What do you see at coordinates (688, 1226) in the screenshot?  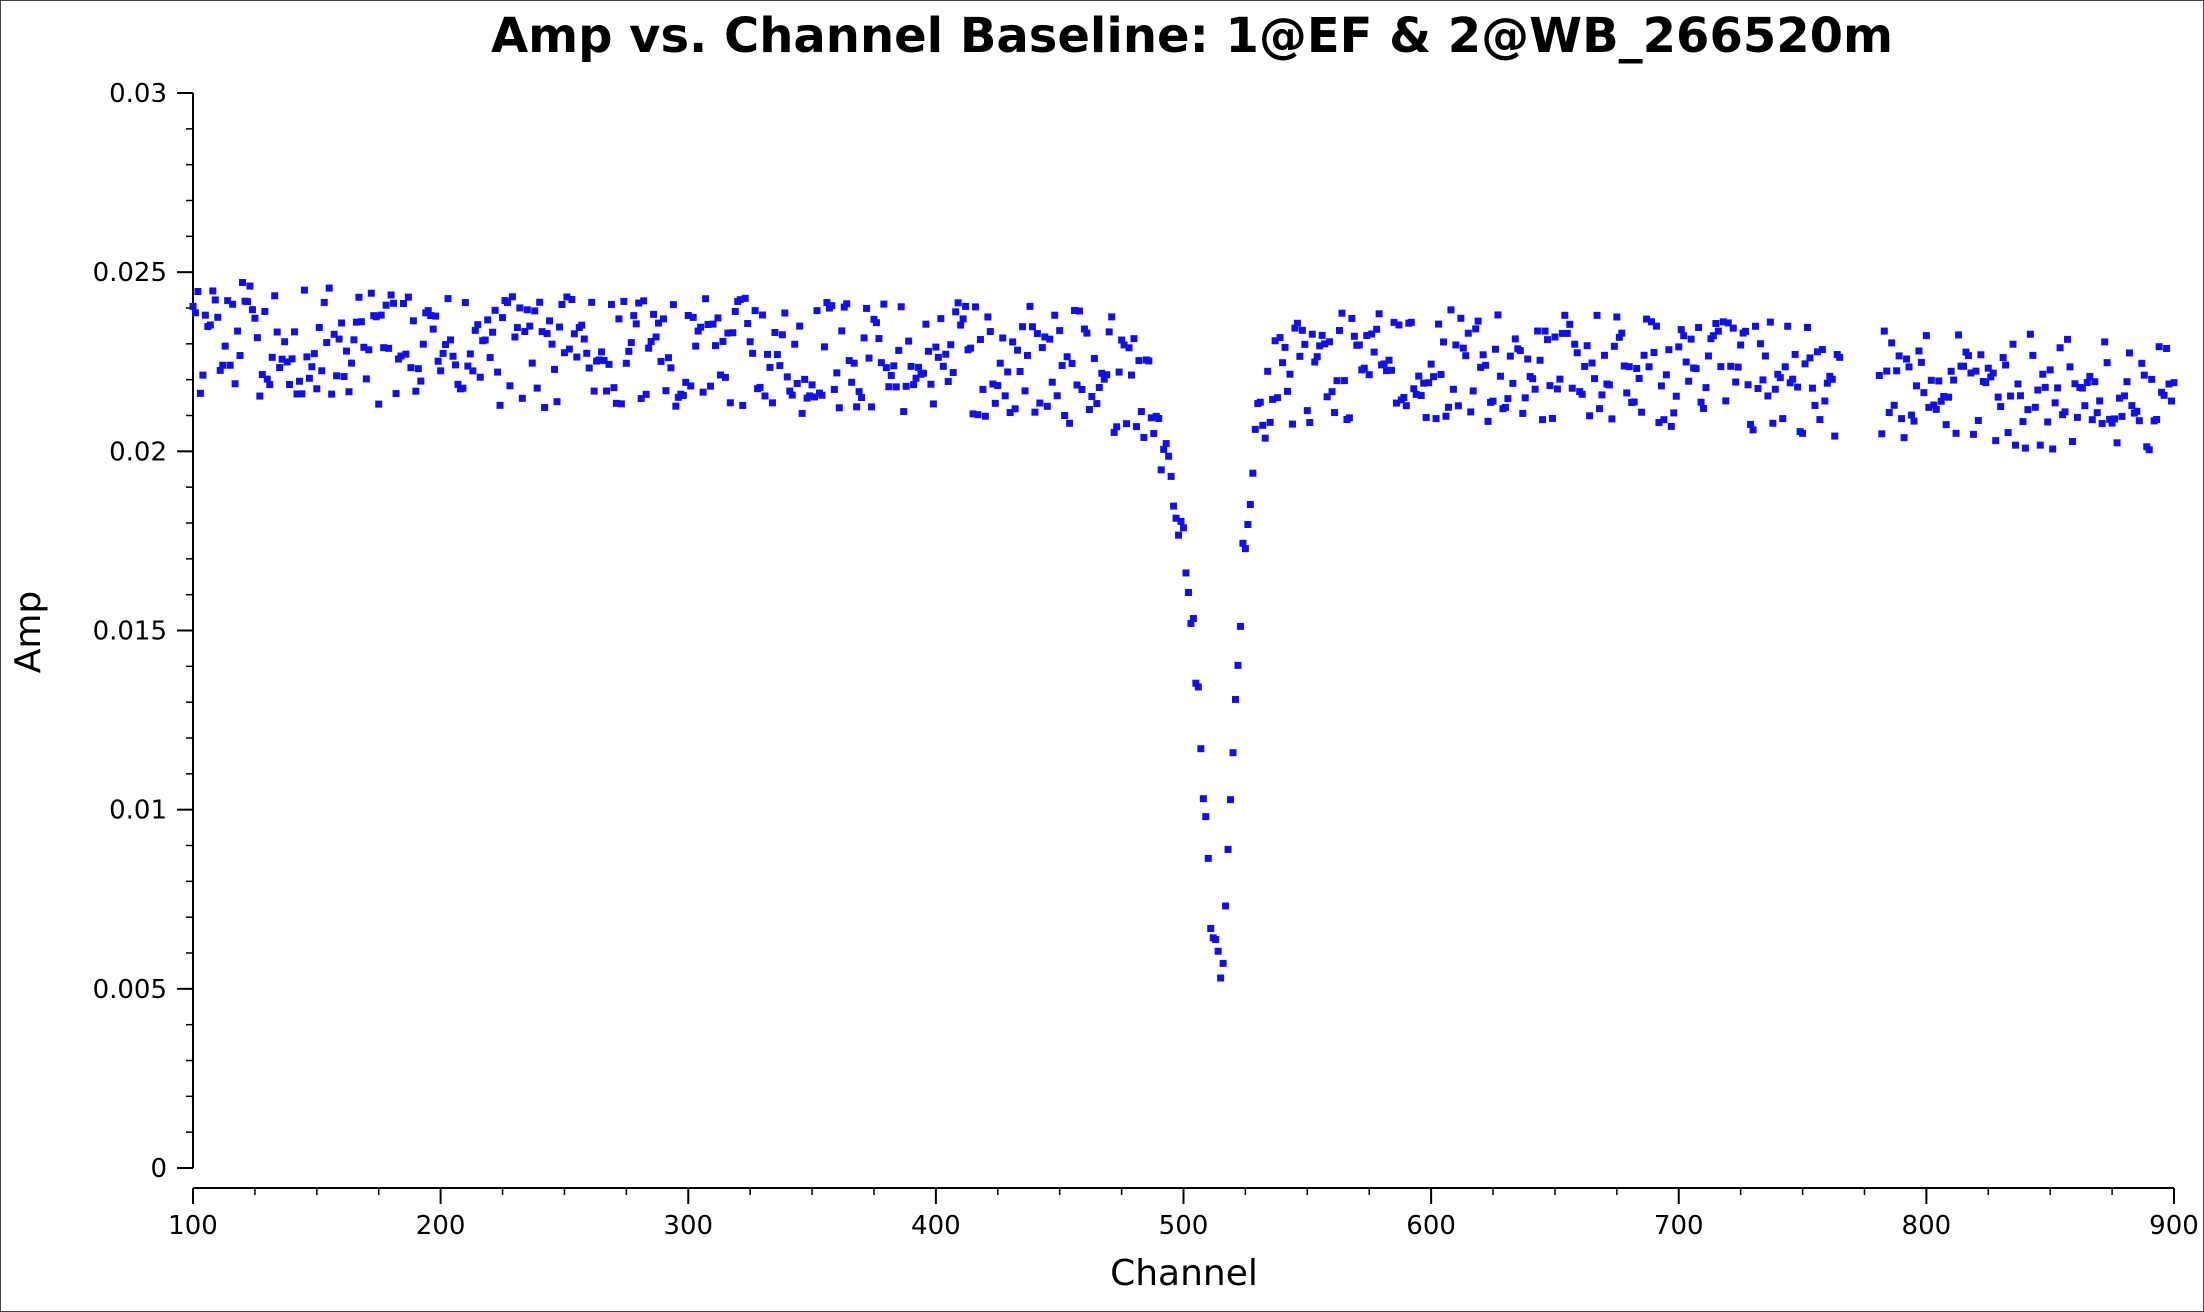 I see `x-tick-label: 300` at bounding box center [688, 1226].